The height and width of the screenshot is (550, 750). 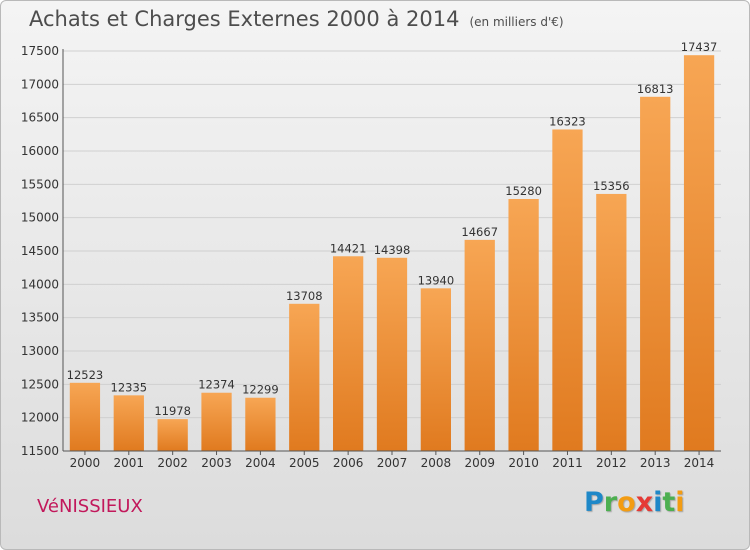 What do you see at coordinates (523, 191) in the screenshot?
I see `data-label: 15280` at bounding box center [523, 191].